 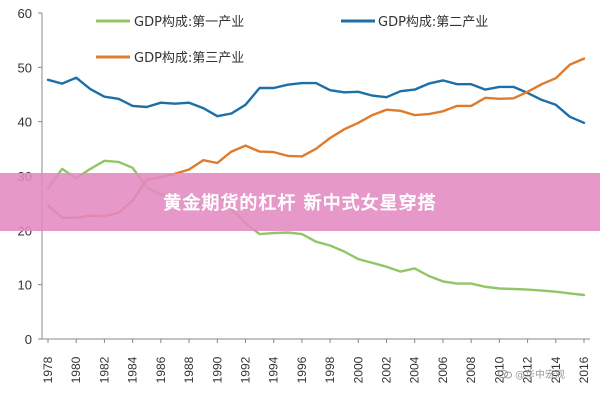 I want to click on x-tick-label: 2002, so click(x=387, y=369).